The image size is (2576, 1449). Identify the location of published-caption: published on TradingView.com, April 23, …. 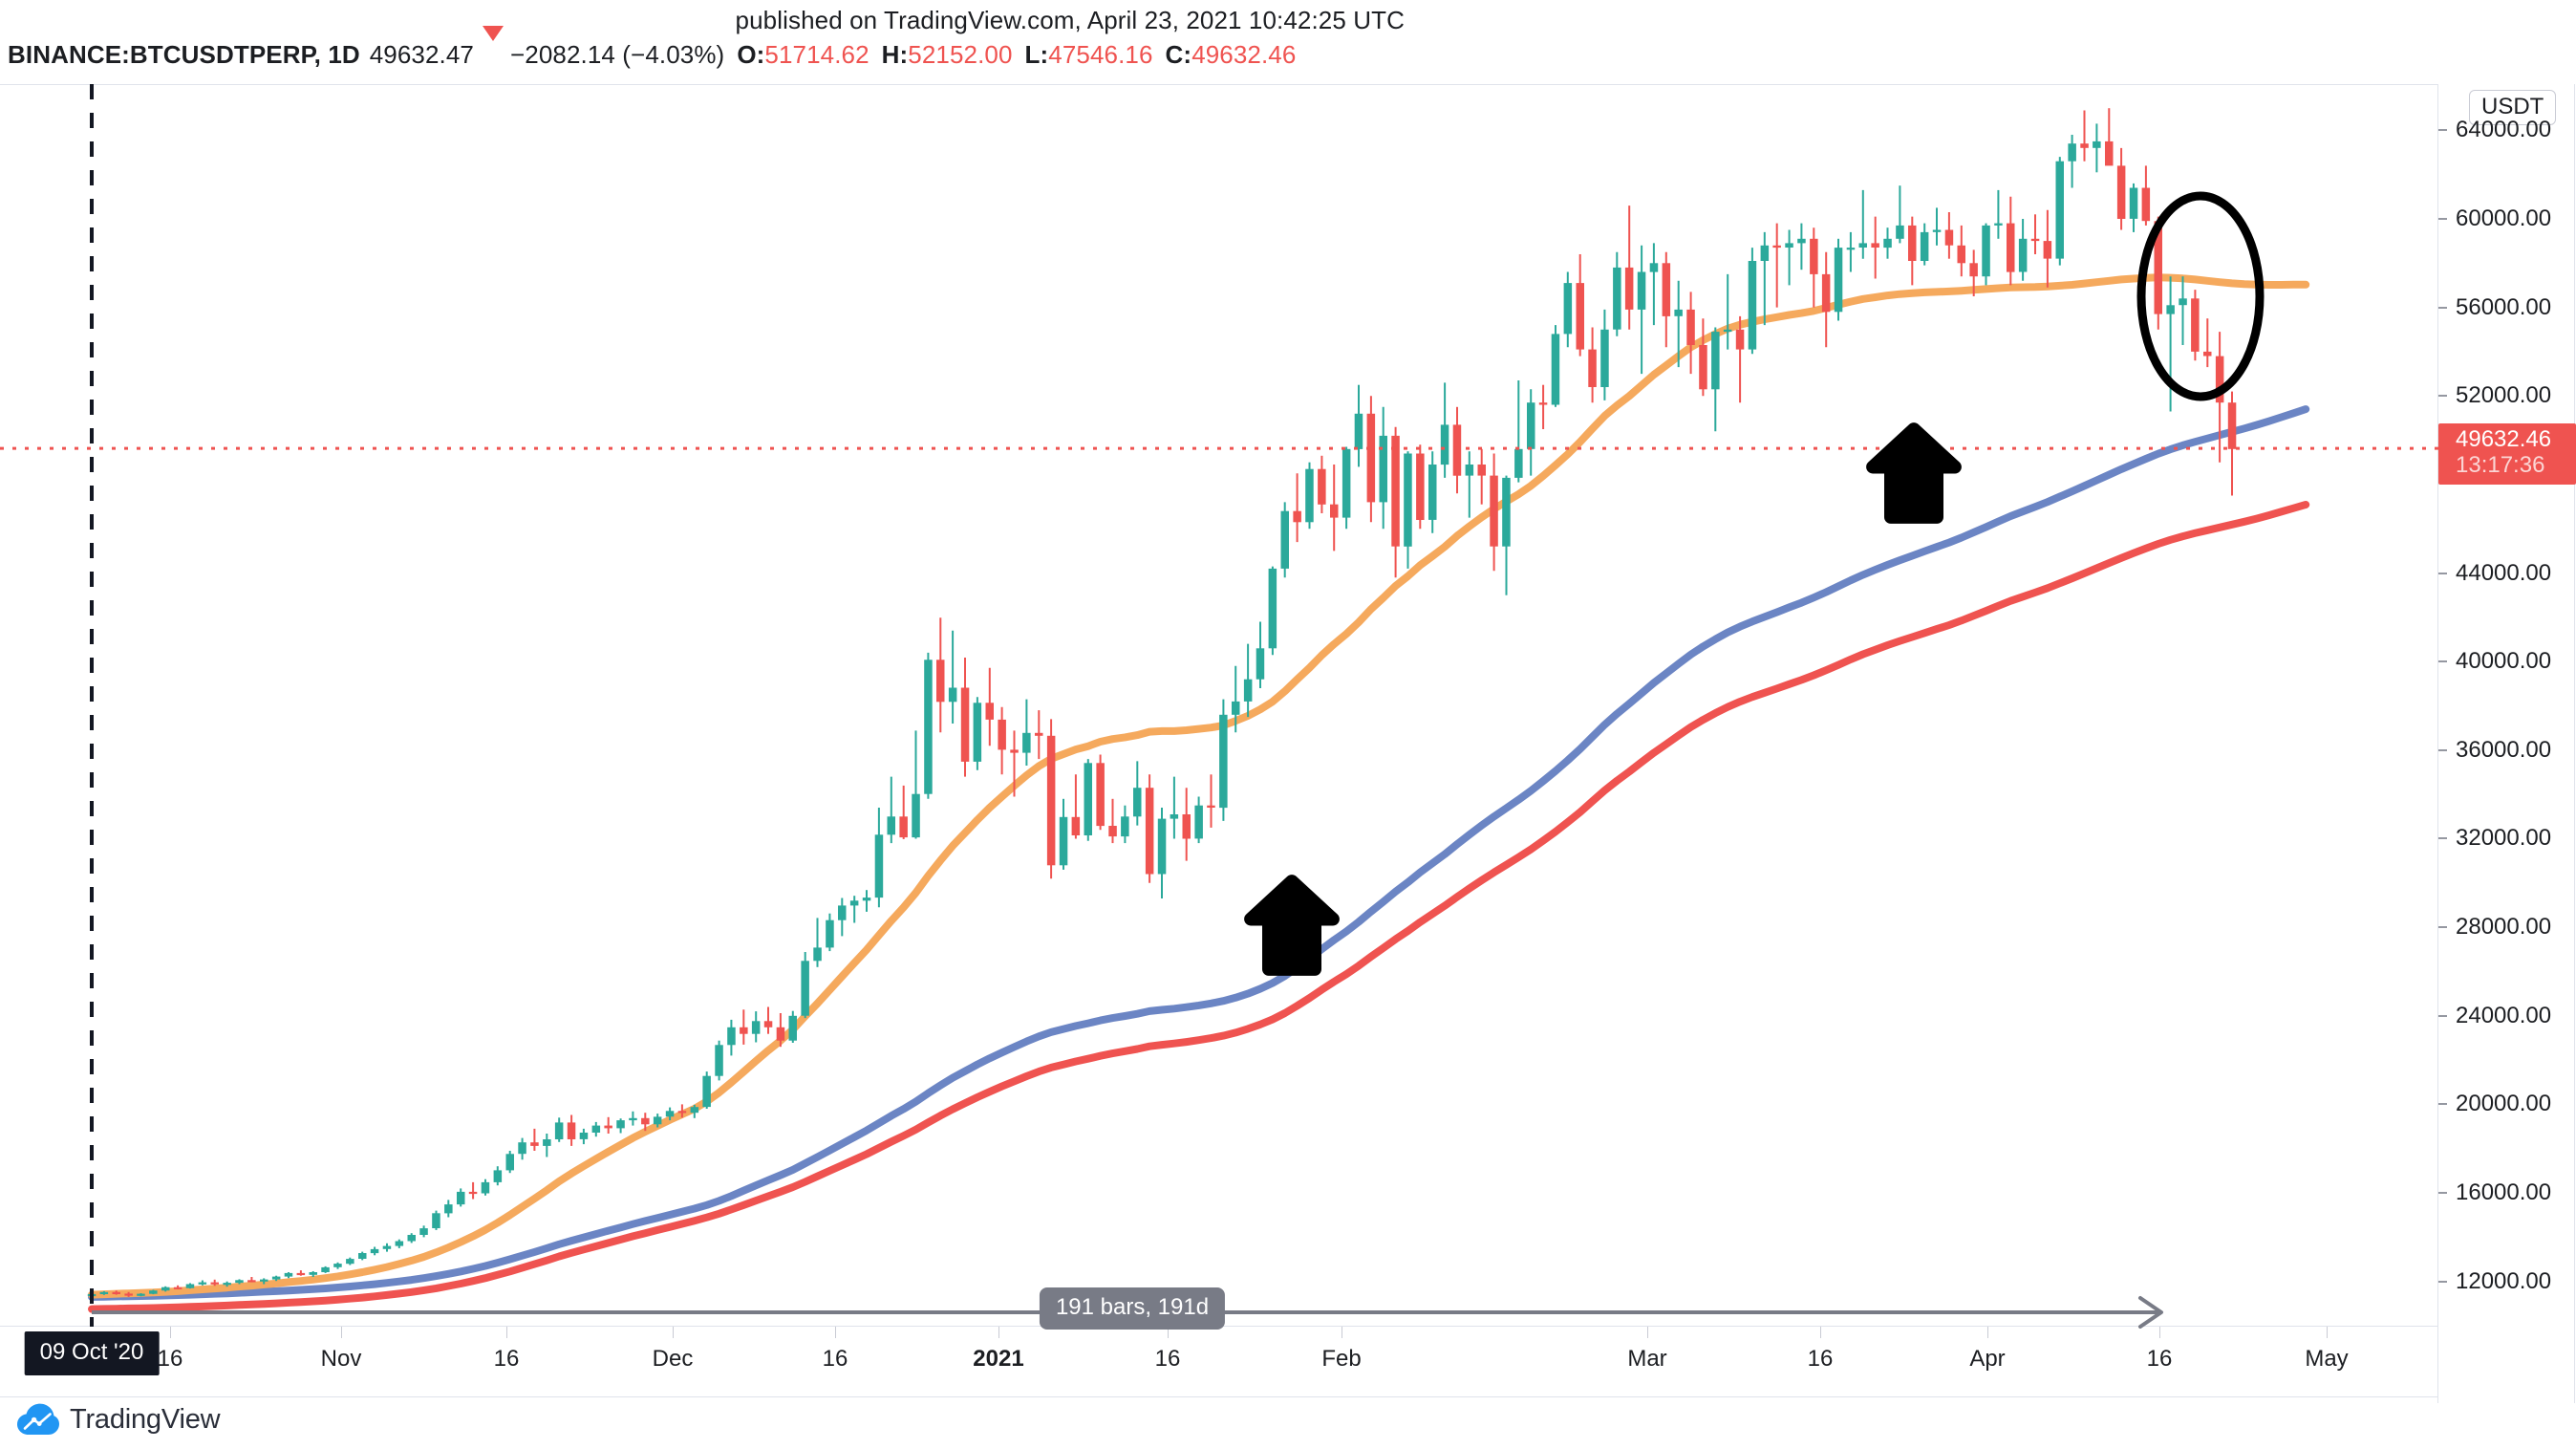
(1070, 20).